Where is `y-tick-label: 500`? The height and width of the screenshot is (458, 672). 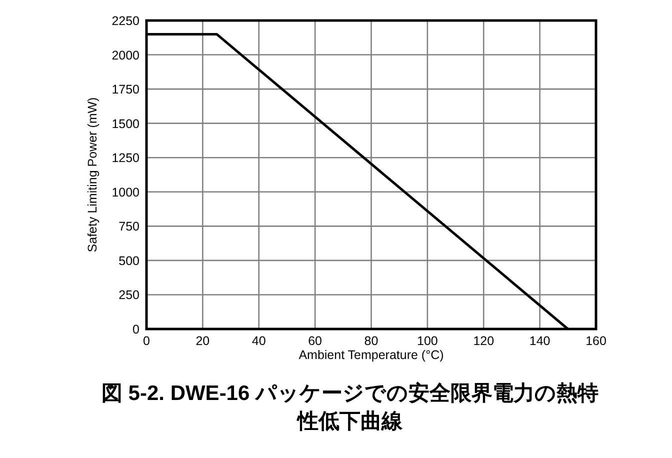 y-tick-label: 500 is located at coordinates (129, 261).